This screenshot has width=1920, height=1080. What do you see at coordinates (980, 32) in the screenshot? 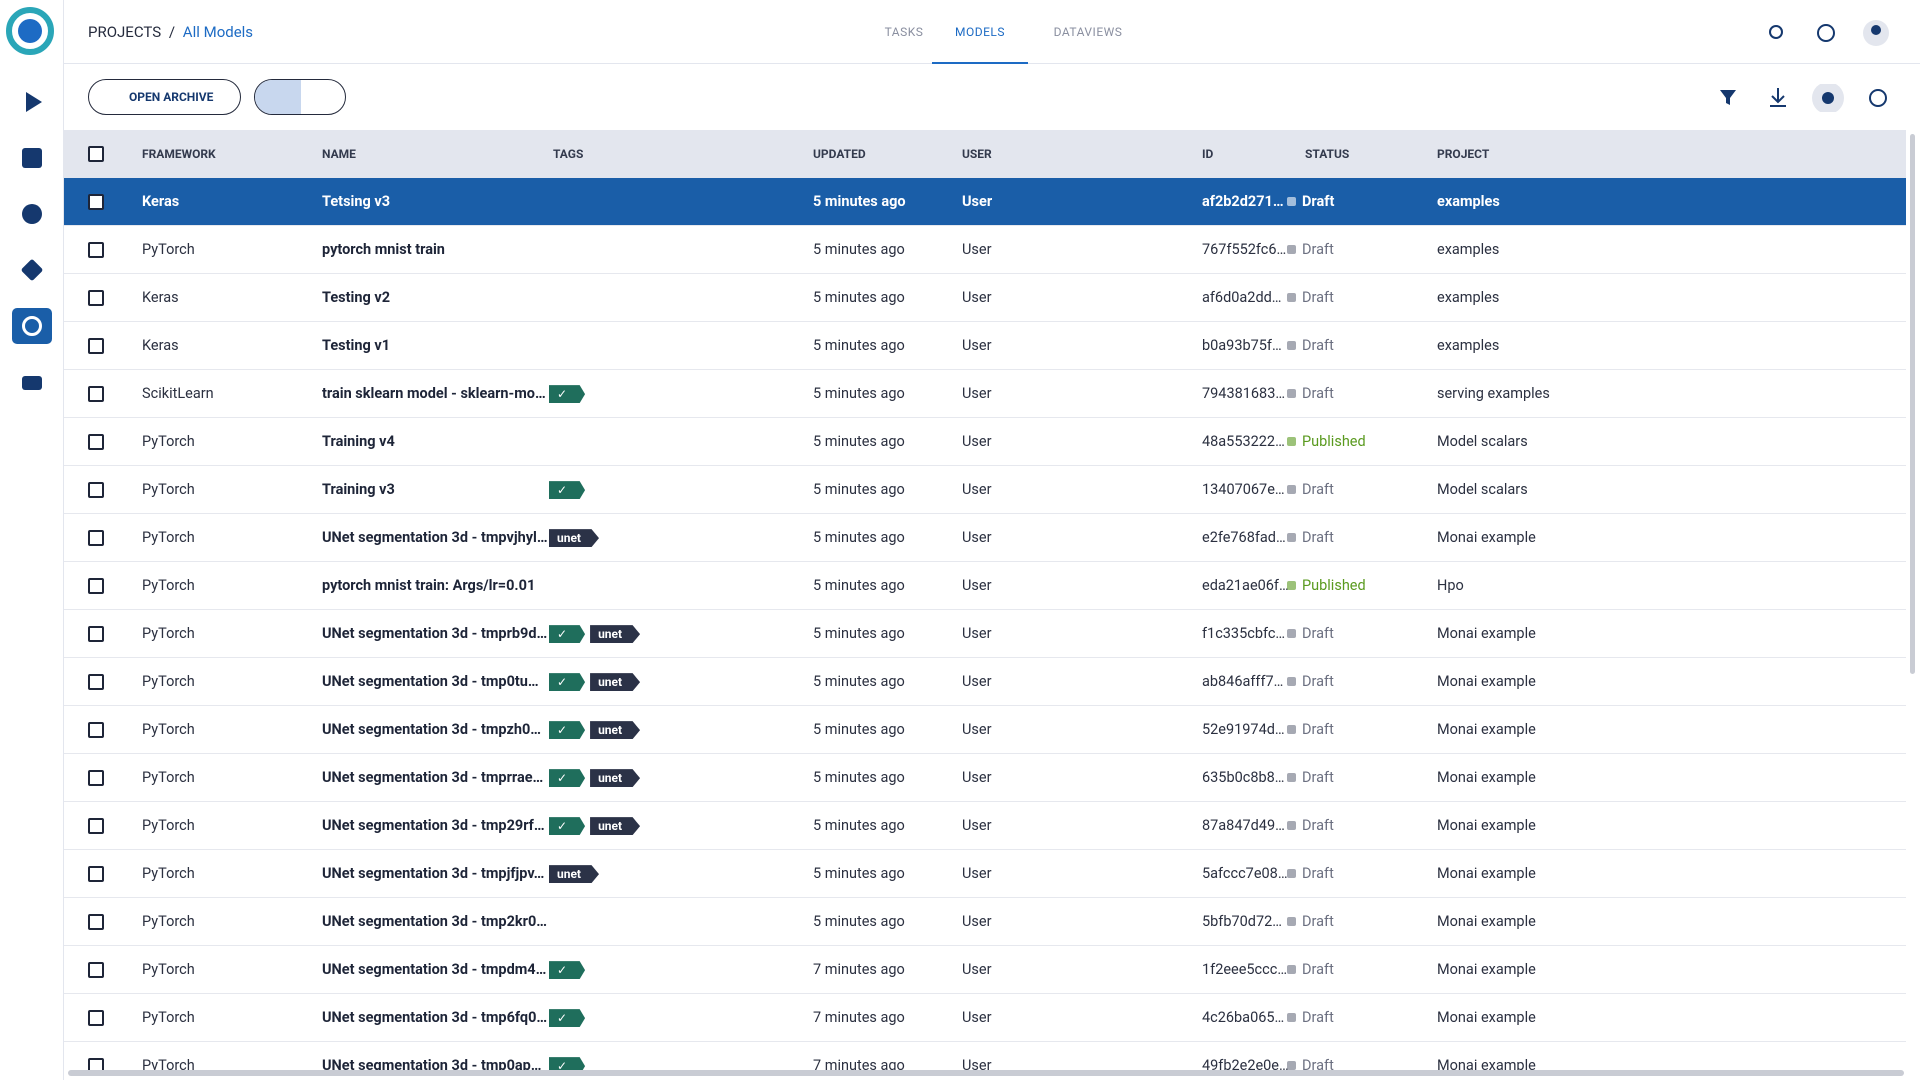
I see `tab: MODELS` at bounding box center [980, 32].